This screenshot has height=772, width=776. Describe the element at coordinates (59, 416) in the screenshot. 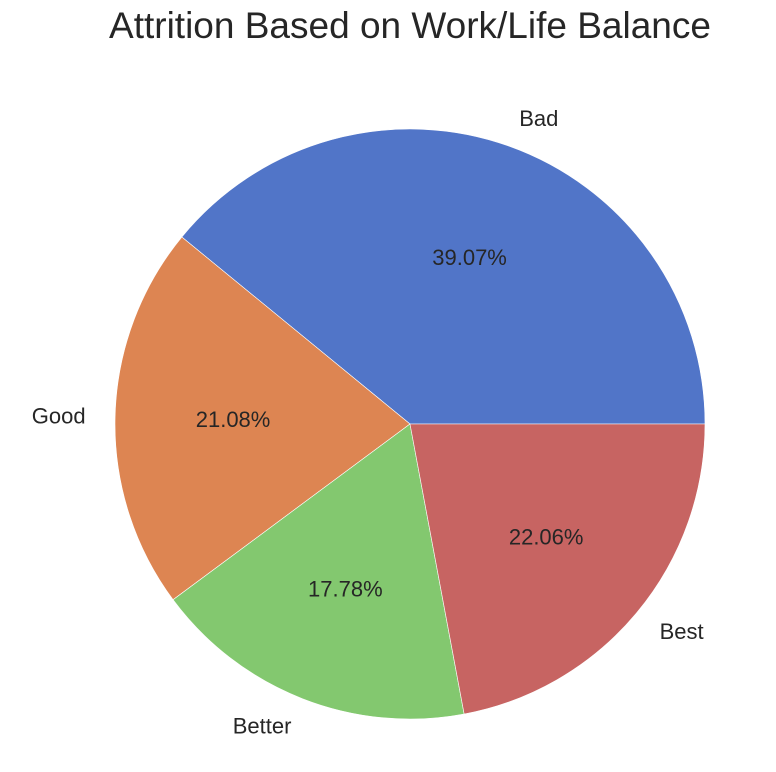

I see `slice-label-good: Good` at that location.